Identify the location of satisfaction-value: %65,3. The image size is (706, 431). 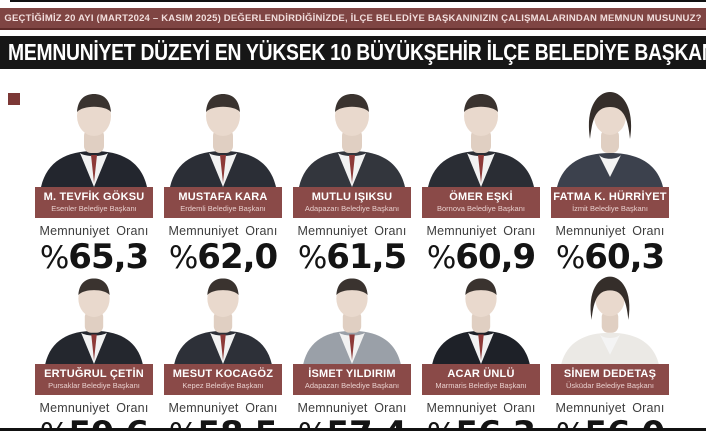
(94, 257).